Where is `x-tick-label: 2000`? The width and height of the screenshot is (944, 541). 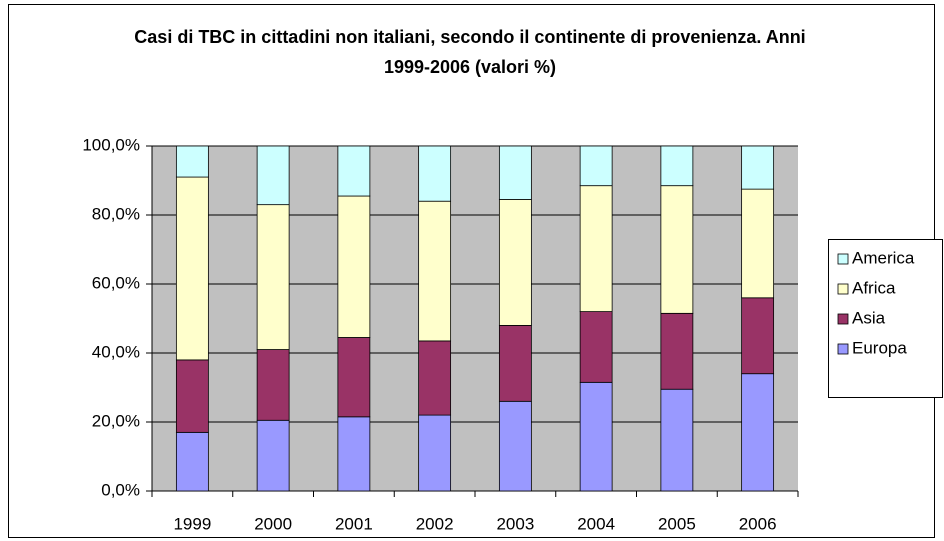 x-tick-label: 2000 is located at coordinates (273, 523).